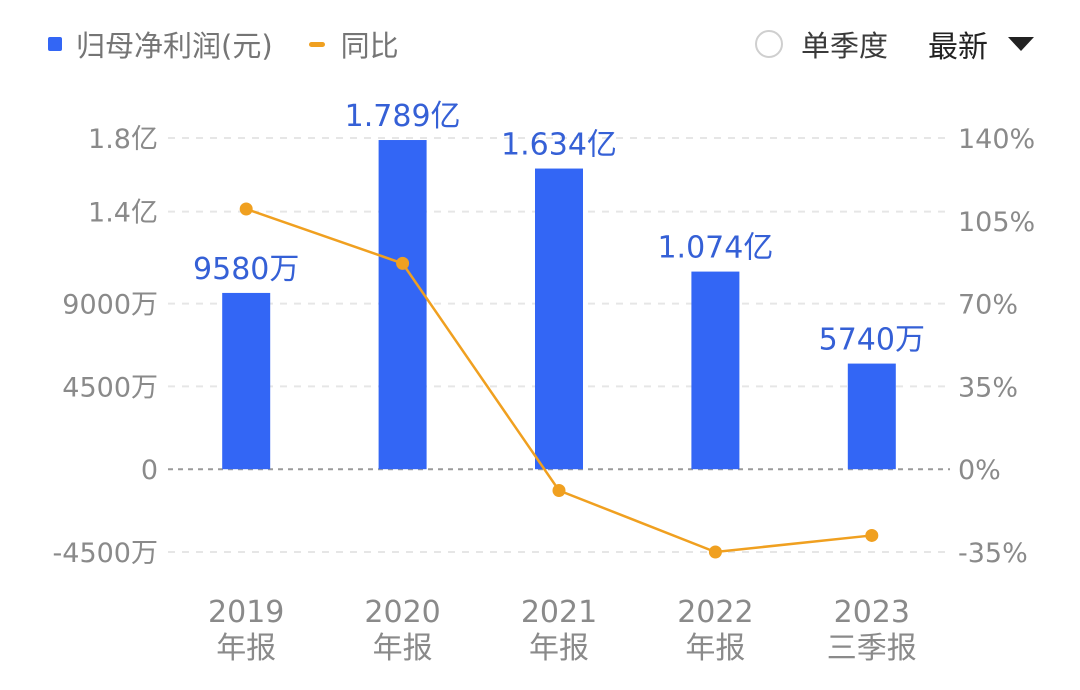 The image size is (1080, 690). Describe the element at coordinates (402, 612) in the screenshot. I see `x-tick-year: 2020` at that location.